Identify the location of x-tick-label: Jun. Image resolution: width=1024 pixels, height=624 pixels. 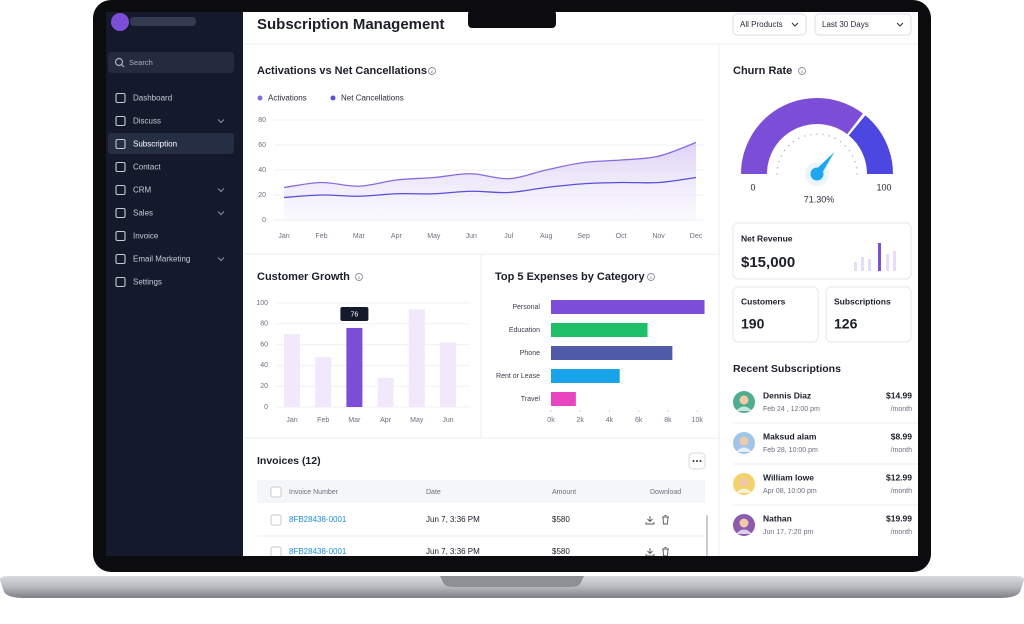
(471, 236).